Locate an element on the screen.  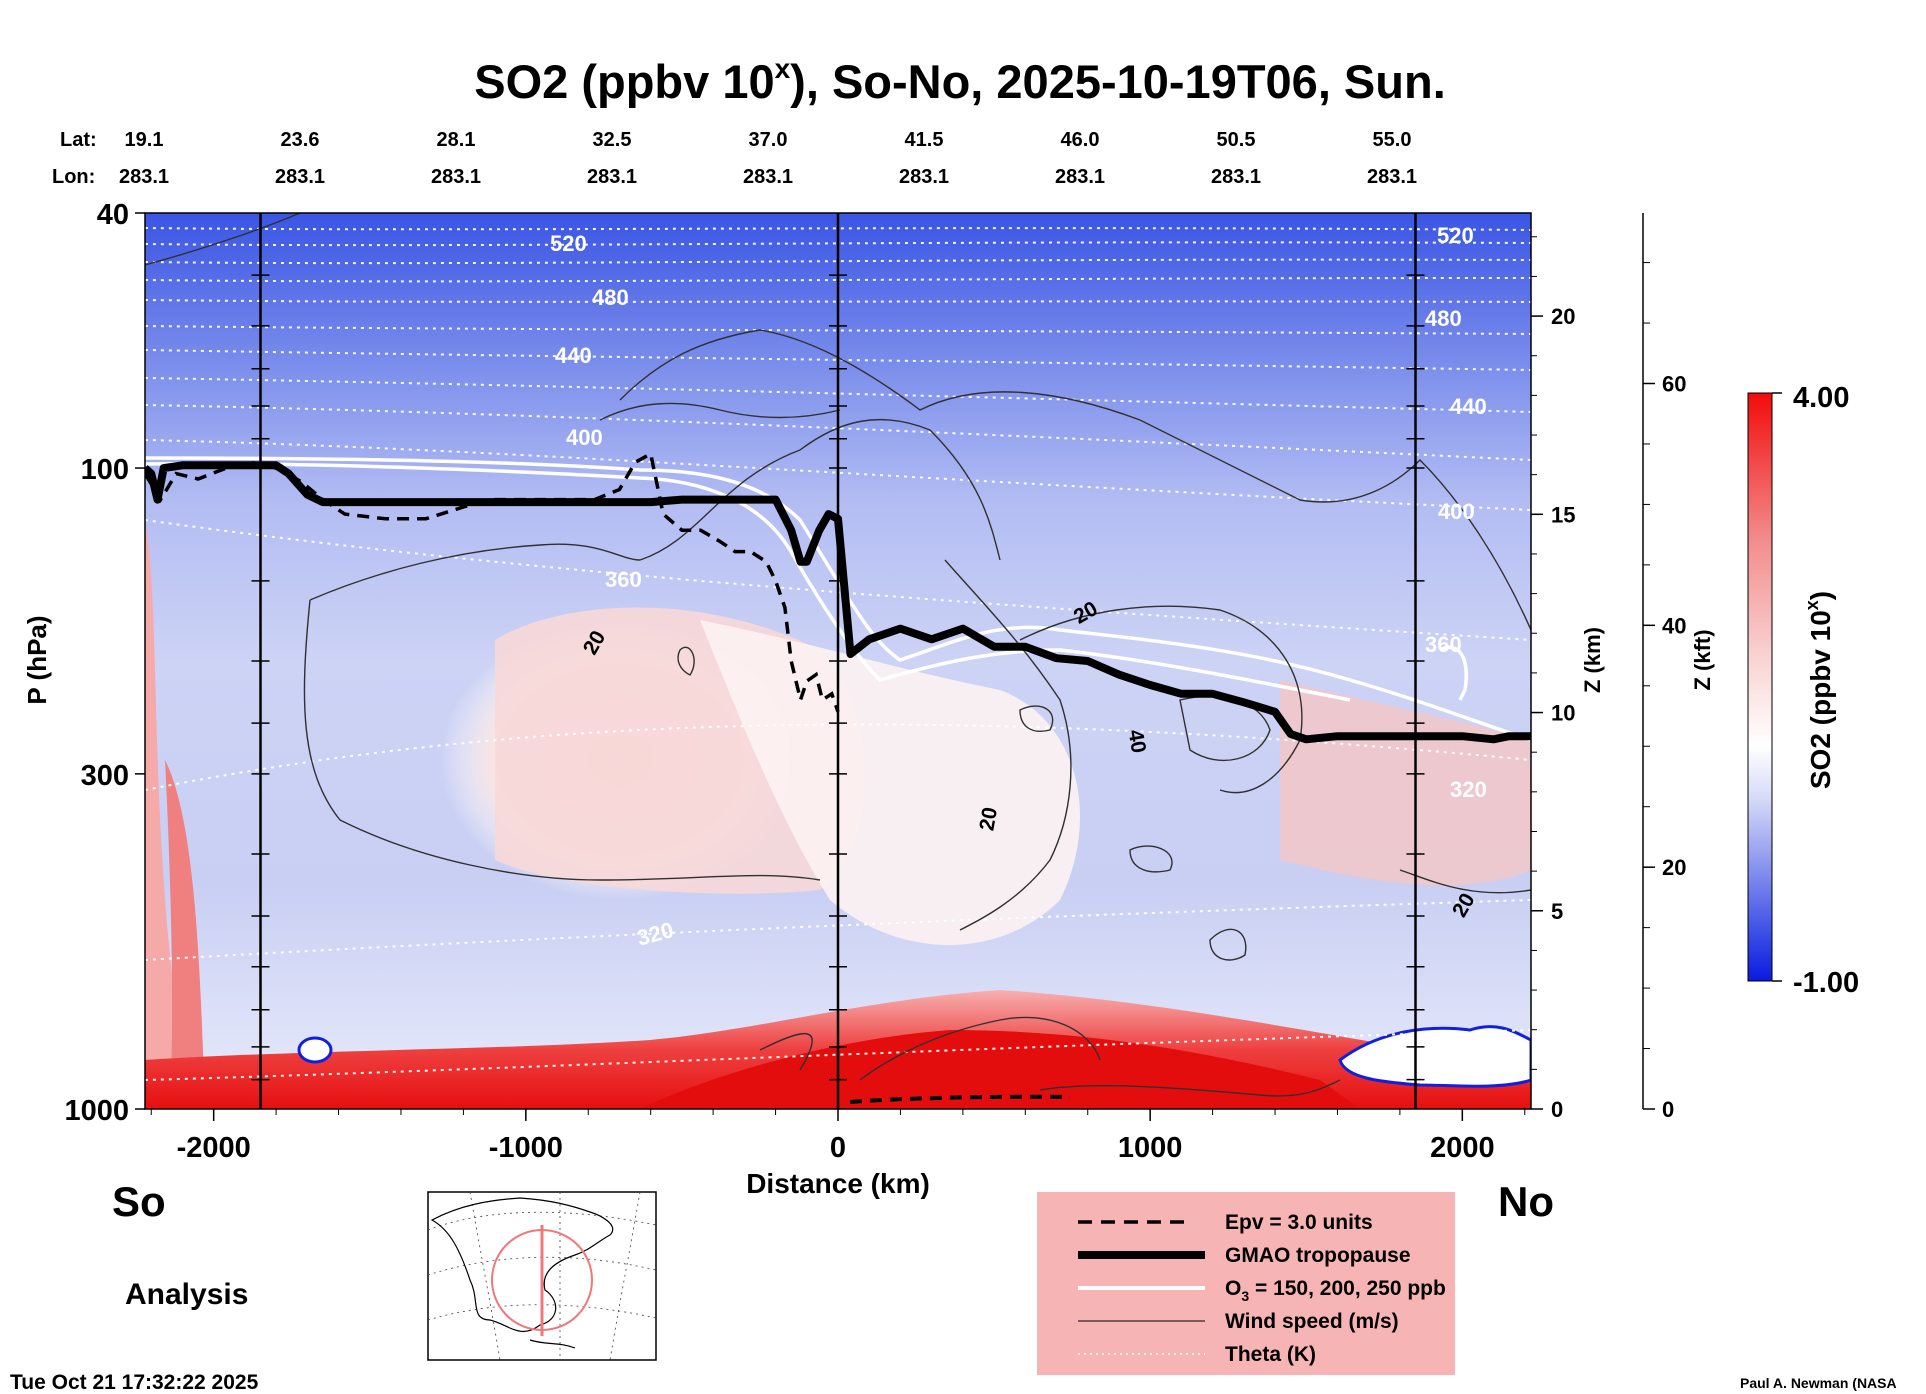
so2-white-center is located at coordinates (890, 782).